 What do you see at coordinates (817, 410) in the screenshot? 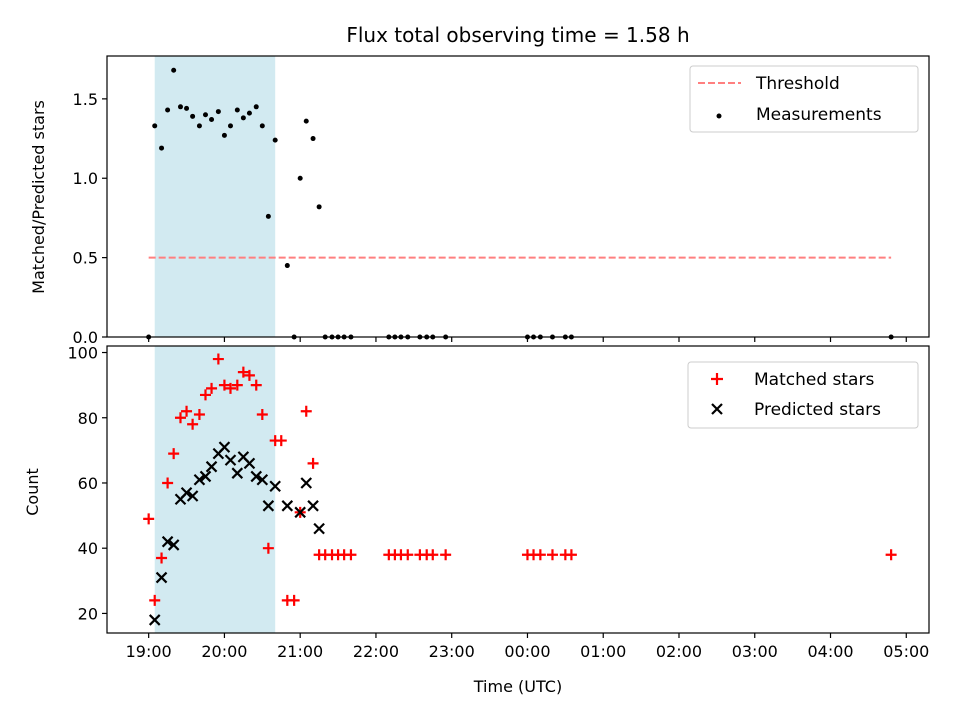
I see `predicted-legend-label: Predicted stars` at bounding box center [817, 410].